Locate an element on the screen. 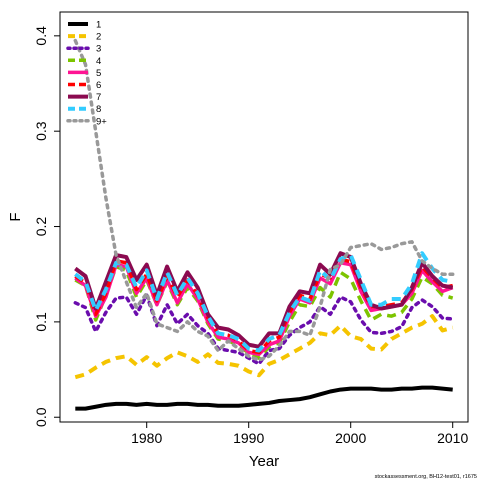  x-tick-label: 1980 is located at coordinates (146, 438).